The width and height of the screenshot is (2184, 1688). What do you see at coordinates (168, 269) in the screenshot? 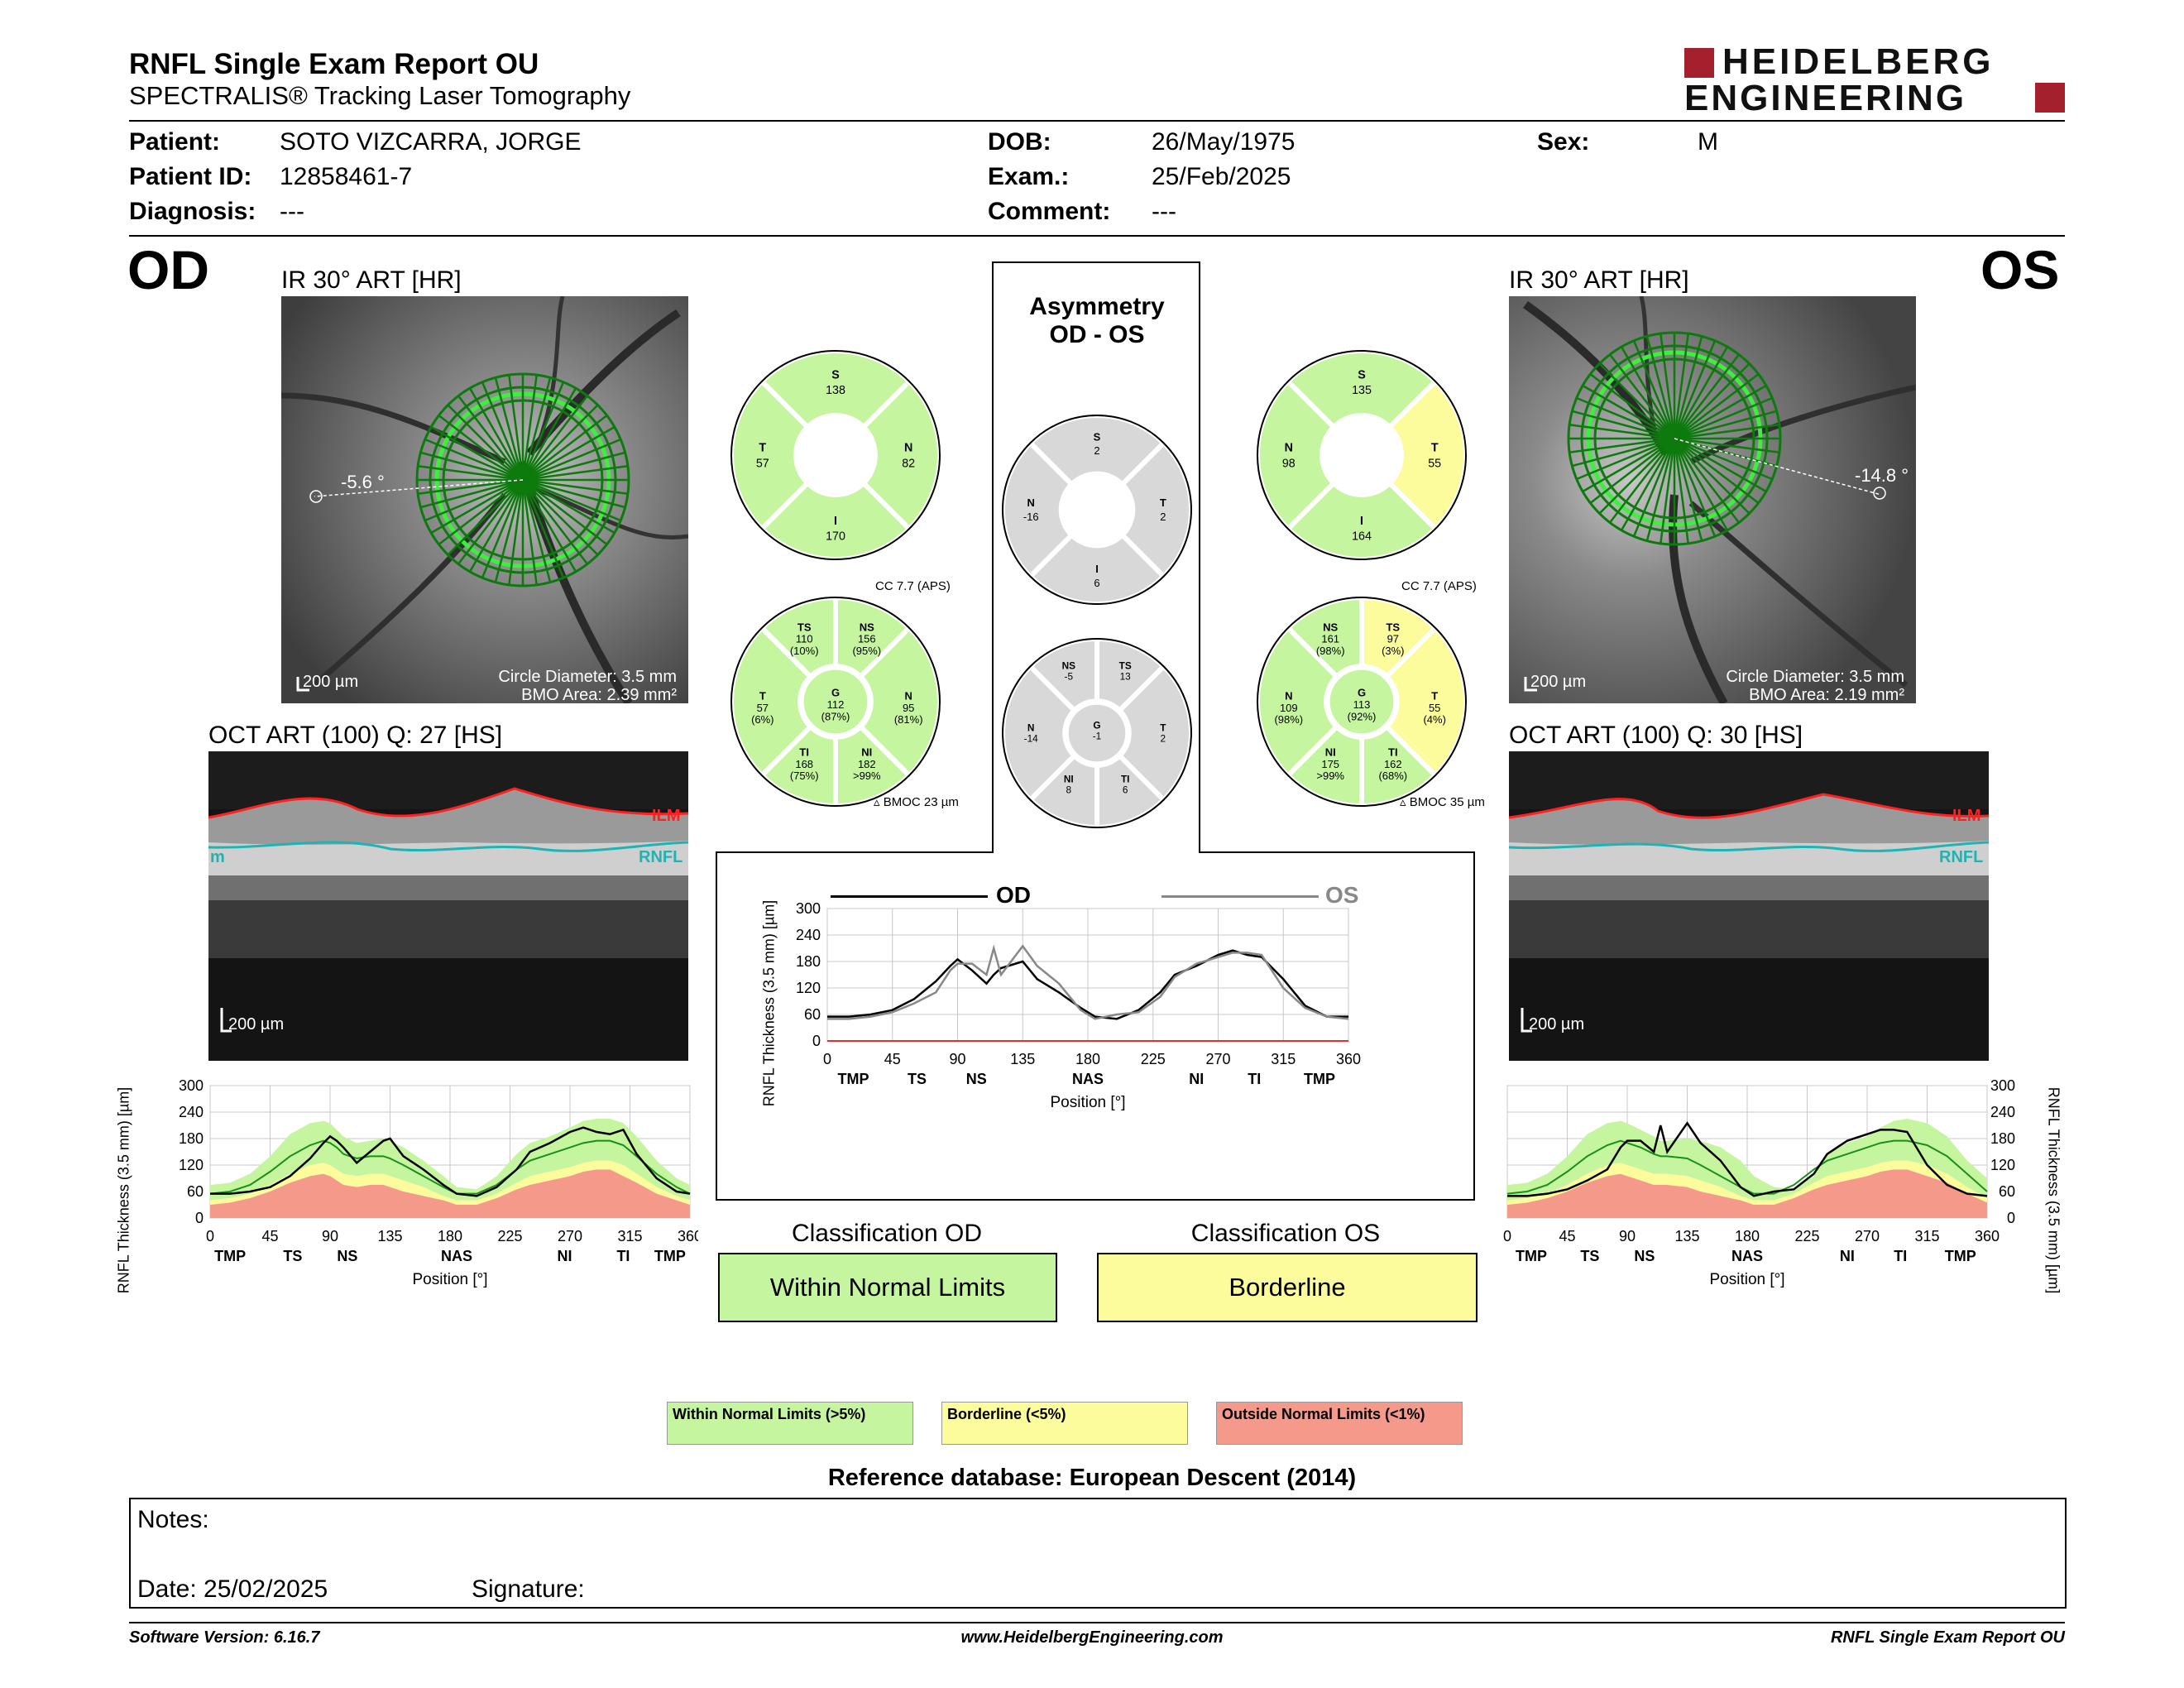
I see `od-eye-label: OD` at bounding box center [168, 269].